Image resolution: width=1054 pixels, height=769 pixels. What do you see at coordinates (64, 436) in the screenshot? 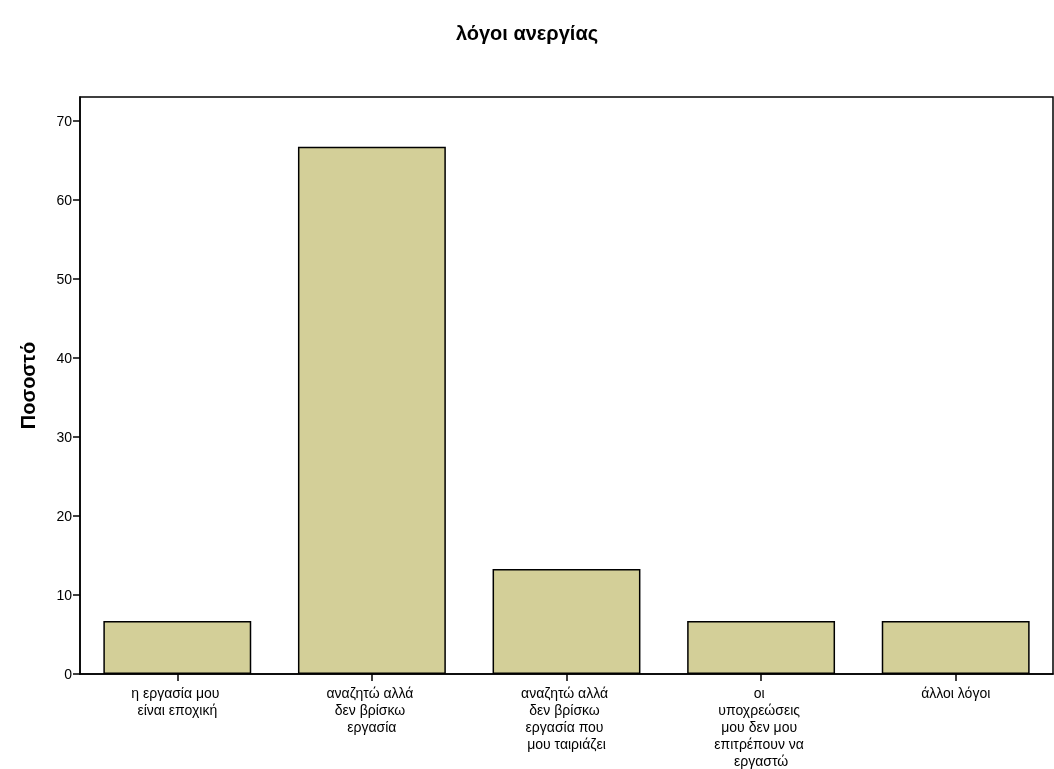
I see `y-tick-label: 30` at bounding box center [64, 436].